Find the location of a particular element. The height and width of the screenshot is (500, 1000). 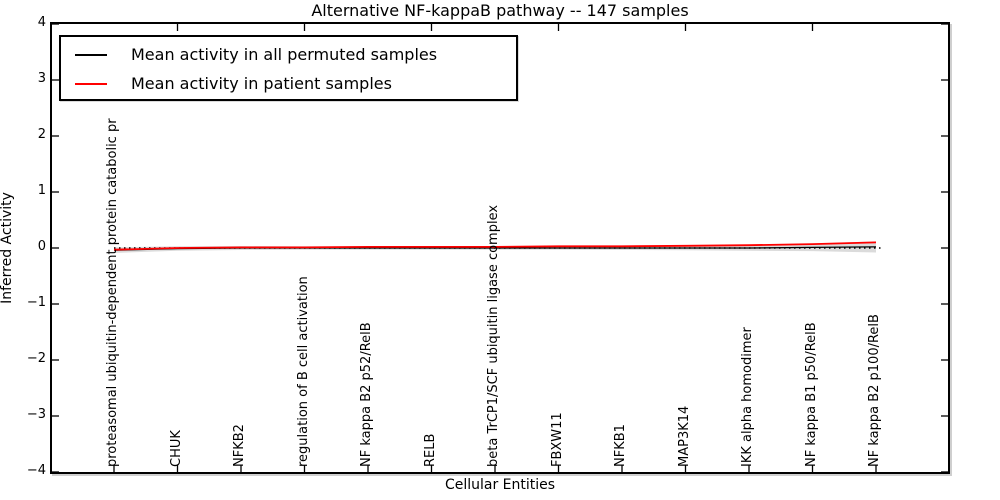

y-tick-label: 0 is located at coordinates (41, 246).